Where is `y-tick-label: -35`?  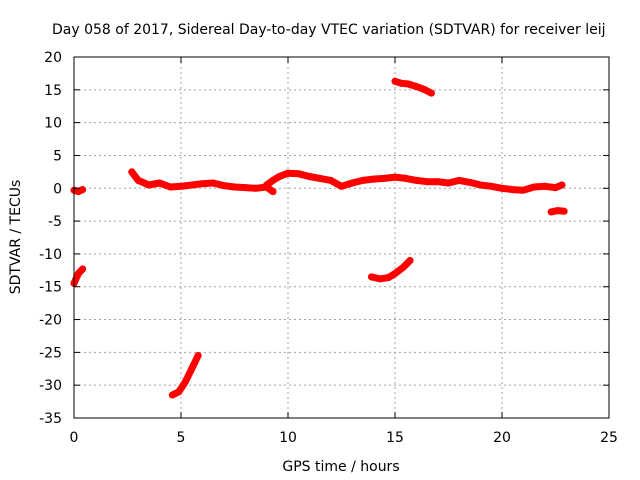 y-tick-label: -35 is located at coordinates (50, 419).